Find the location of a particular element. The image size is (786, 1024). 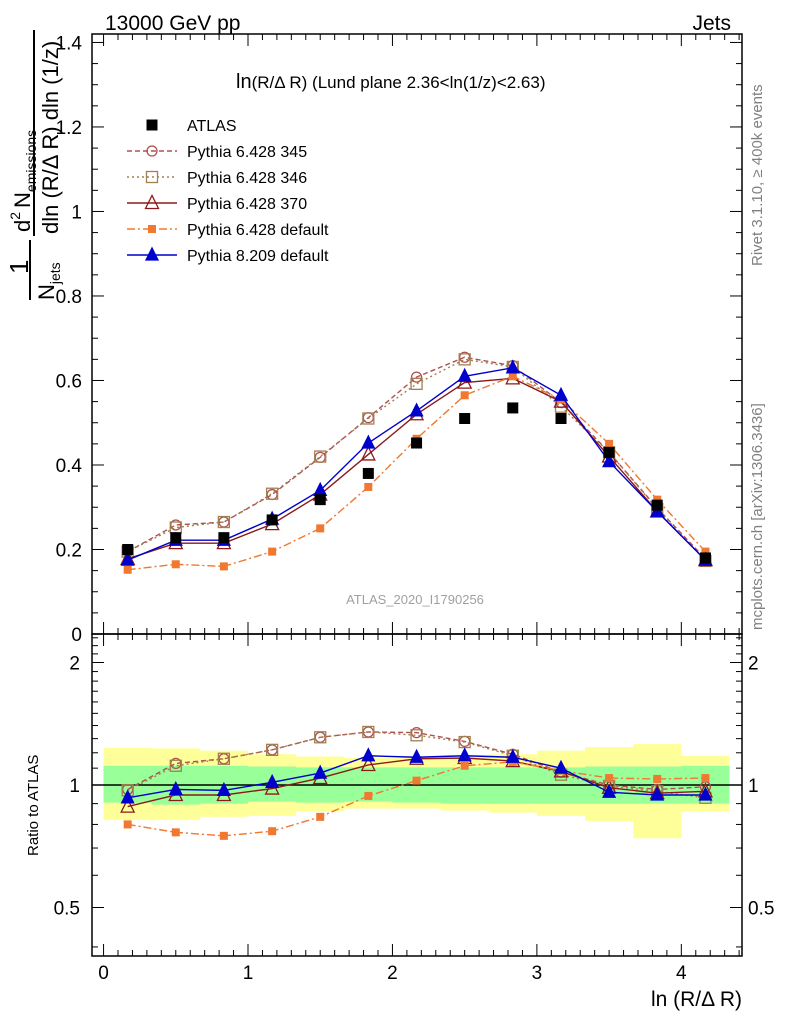

legend-item-p370: Pythia 6.428 370 is located at coordinates (217, 203).